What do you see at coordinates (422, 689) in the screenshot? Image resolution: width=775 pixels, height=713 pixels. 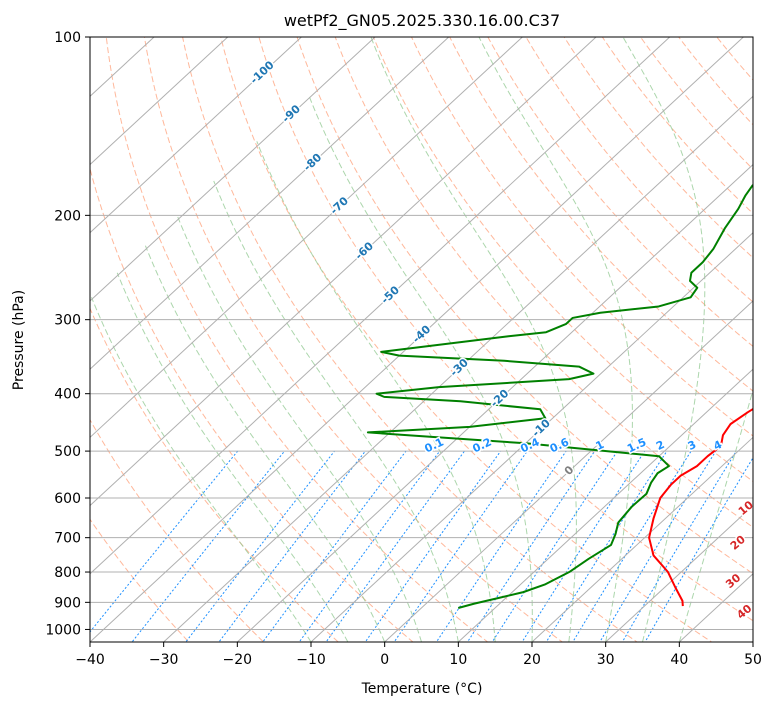 I see `x-axis-label: Temperature (°C)` at bounding box center [422, 689].